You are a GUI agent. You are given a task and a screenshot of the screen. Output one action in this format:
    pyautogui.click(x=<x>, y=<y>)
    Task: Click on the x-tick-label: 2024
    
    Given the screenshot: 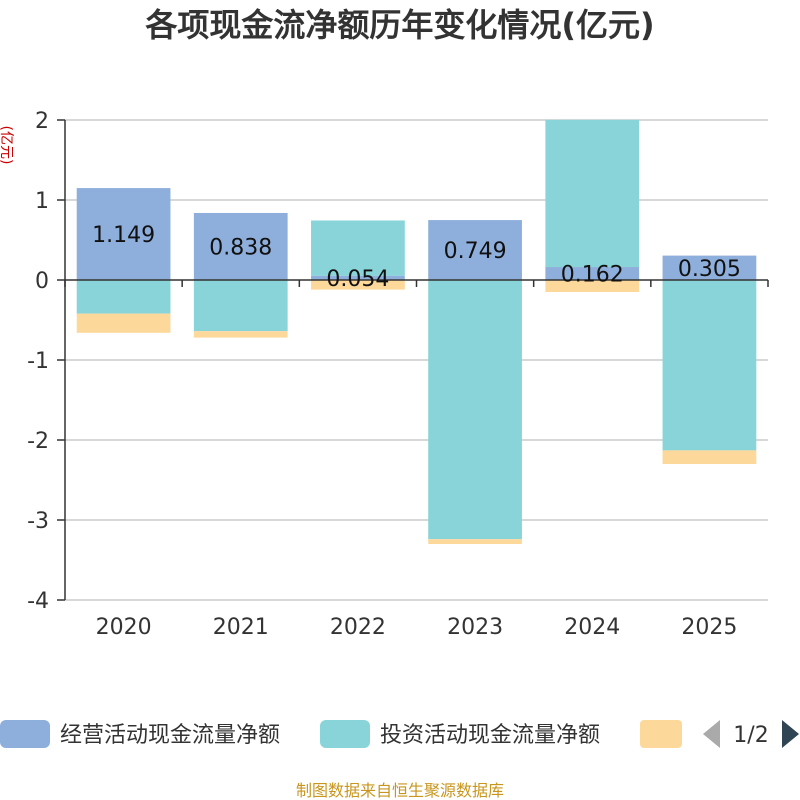 What is the action you would take?
    pyautogui.click(x=592, y=627)
    